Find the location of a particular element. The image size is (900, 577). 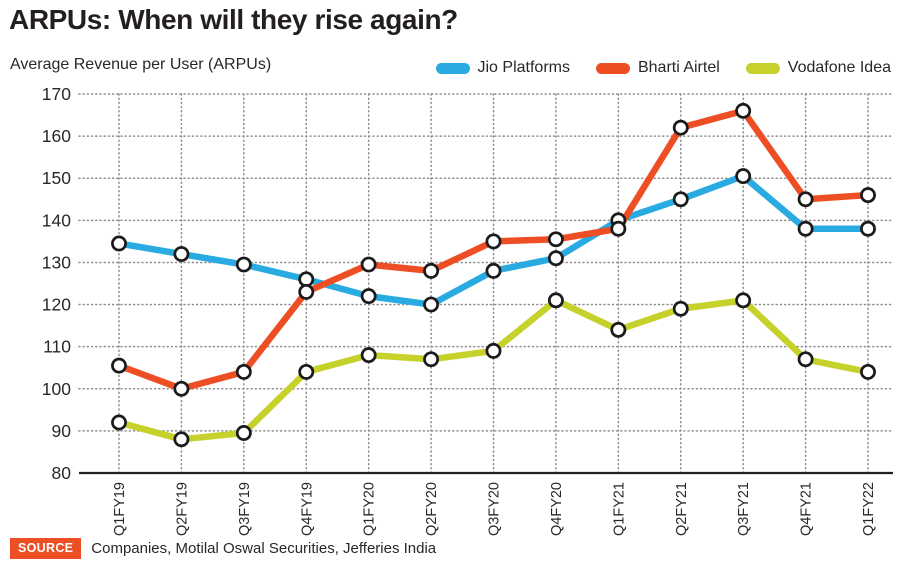

legend-item-jio-platforms: Jio Platforms is located at coordinates (502, 68).